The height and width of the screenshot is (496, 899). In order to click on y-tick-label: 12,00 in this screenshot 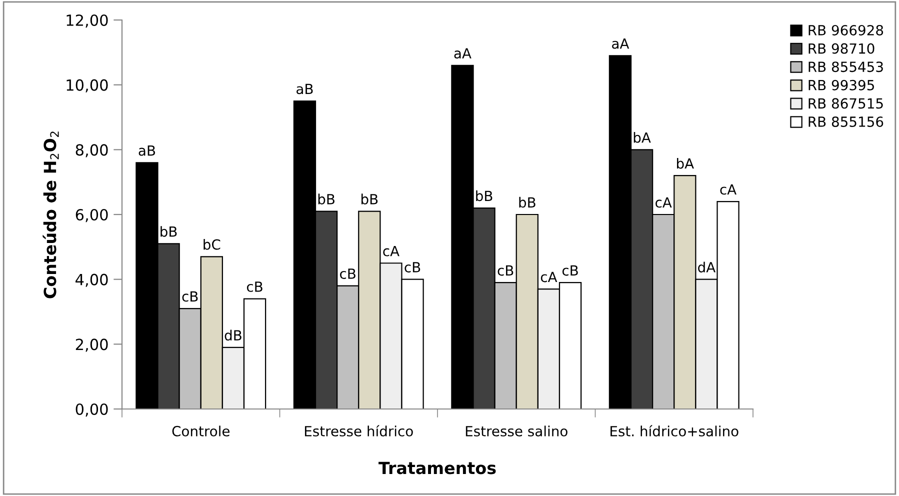, I will do `click(87, 21)`.